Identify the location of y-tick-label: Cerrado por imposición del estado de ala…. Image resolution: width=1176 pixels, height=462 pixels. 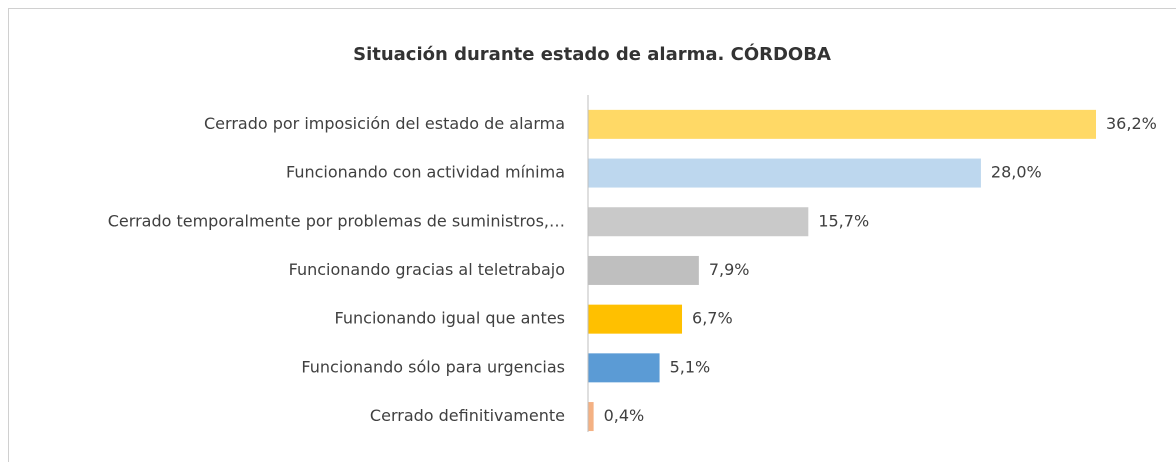
(384, 123).